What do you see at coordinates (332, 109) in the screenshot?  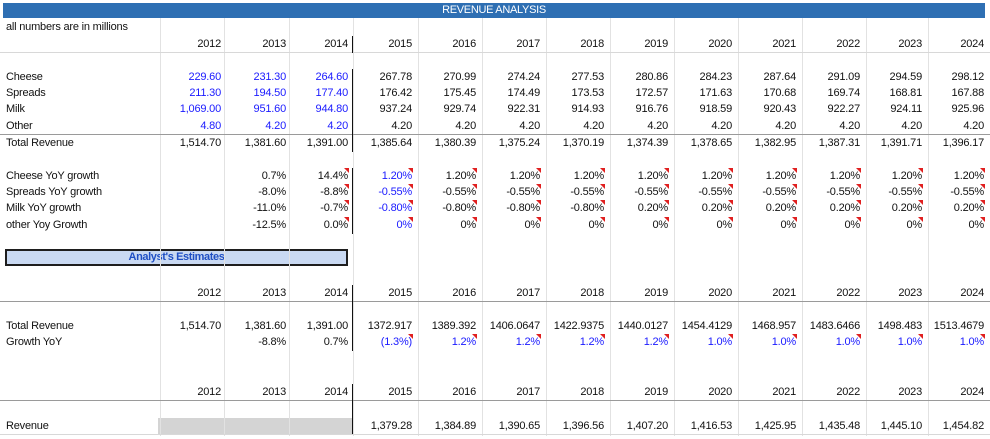 I see `milk-row-cell: 944.80` at bounding box center [332, 109].